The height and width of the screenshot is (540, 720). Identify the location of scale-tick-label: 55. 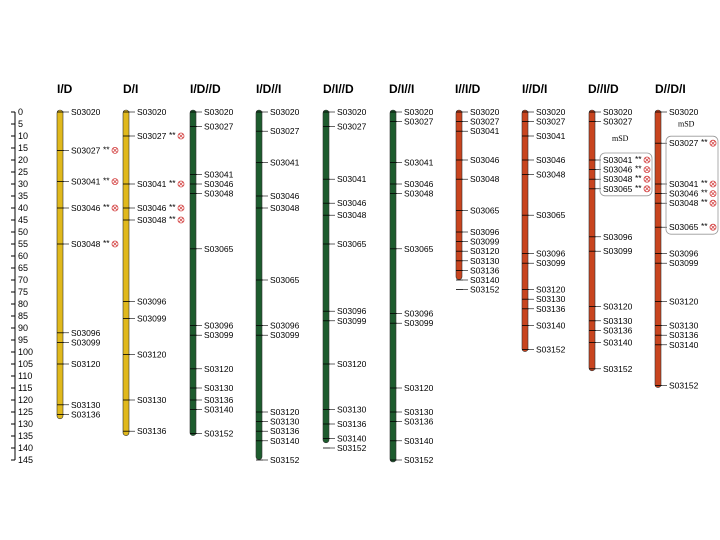
(23, 244).